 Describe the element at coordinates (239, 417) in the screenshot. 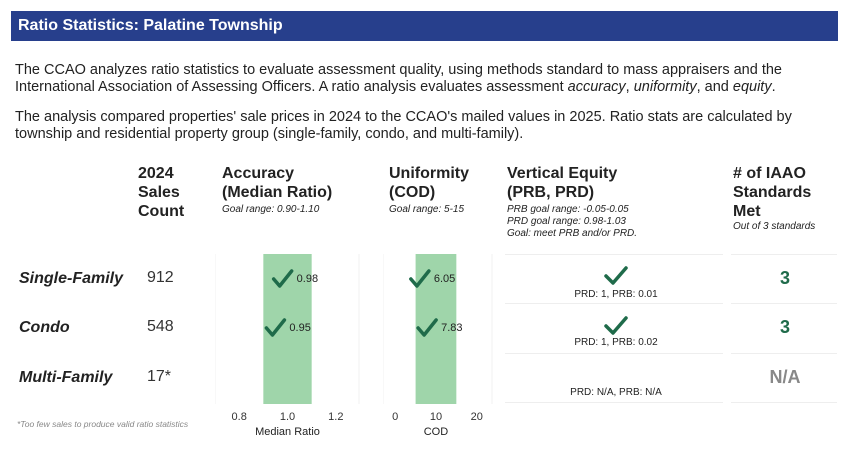

I see `axis-tick-label: 0.8` at that location.